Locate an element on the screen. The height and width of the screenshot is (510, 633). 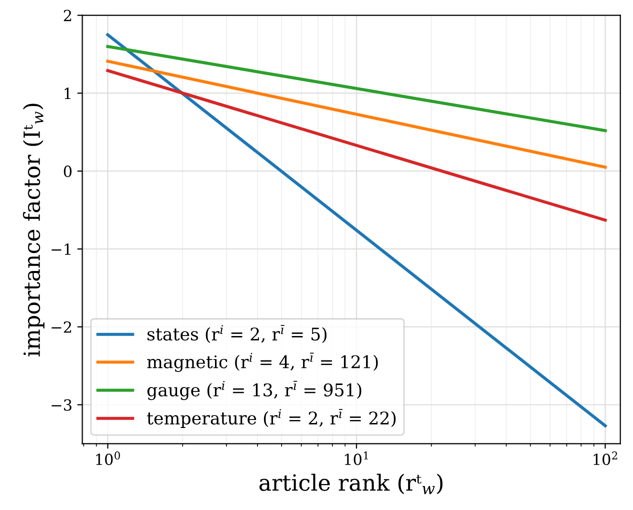
x-tick-label: 10$^{0}$ is located at coordinates (108, 458).